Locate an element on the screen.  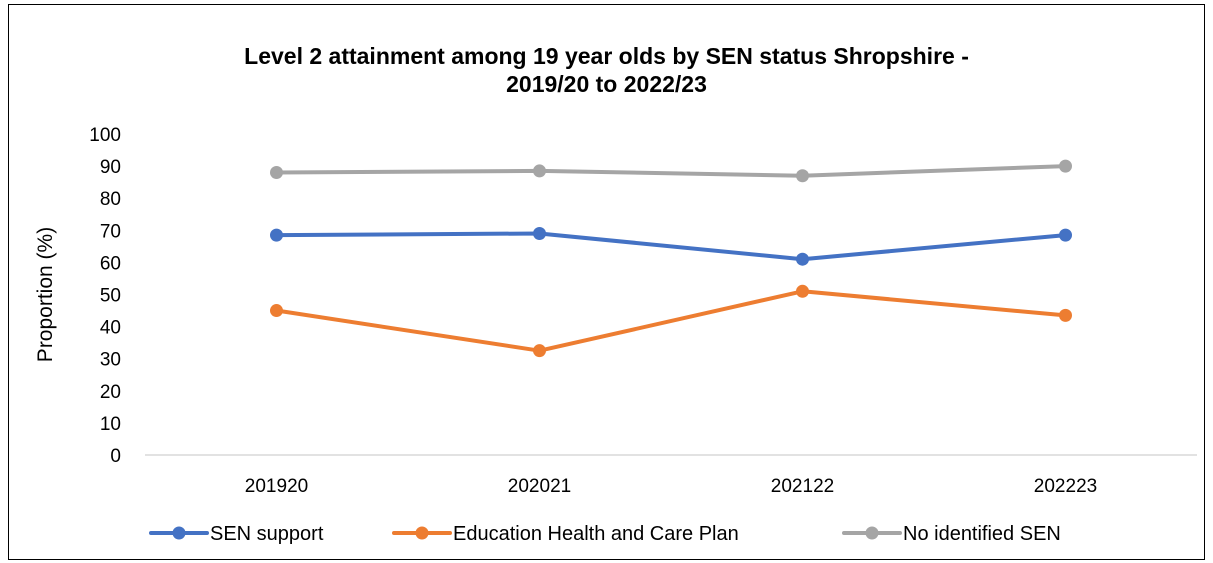
y-tick-label-40: 40 is located at coordinates (110, 328).